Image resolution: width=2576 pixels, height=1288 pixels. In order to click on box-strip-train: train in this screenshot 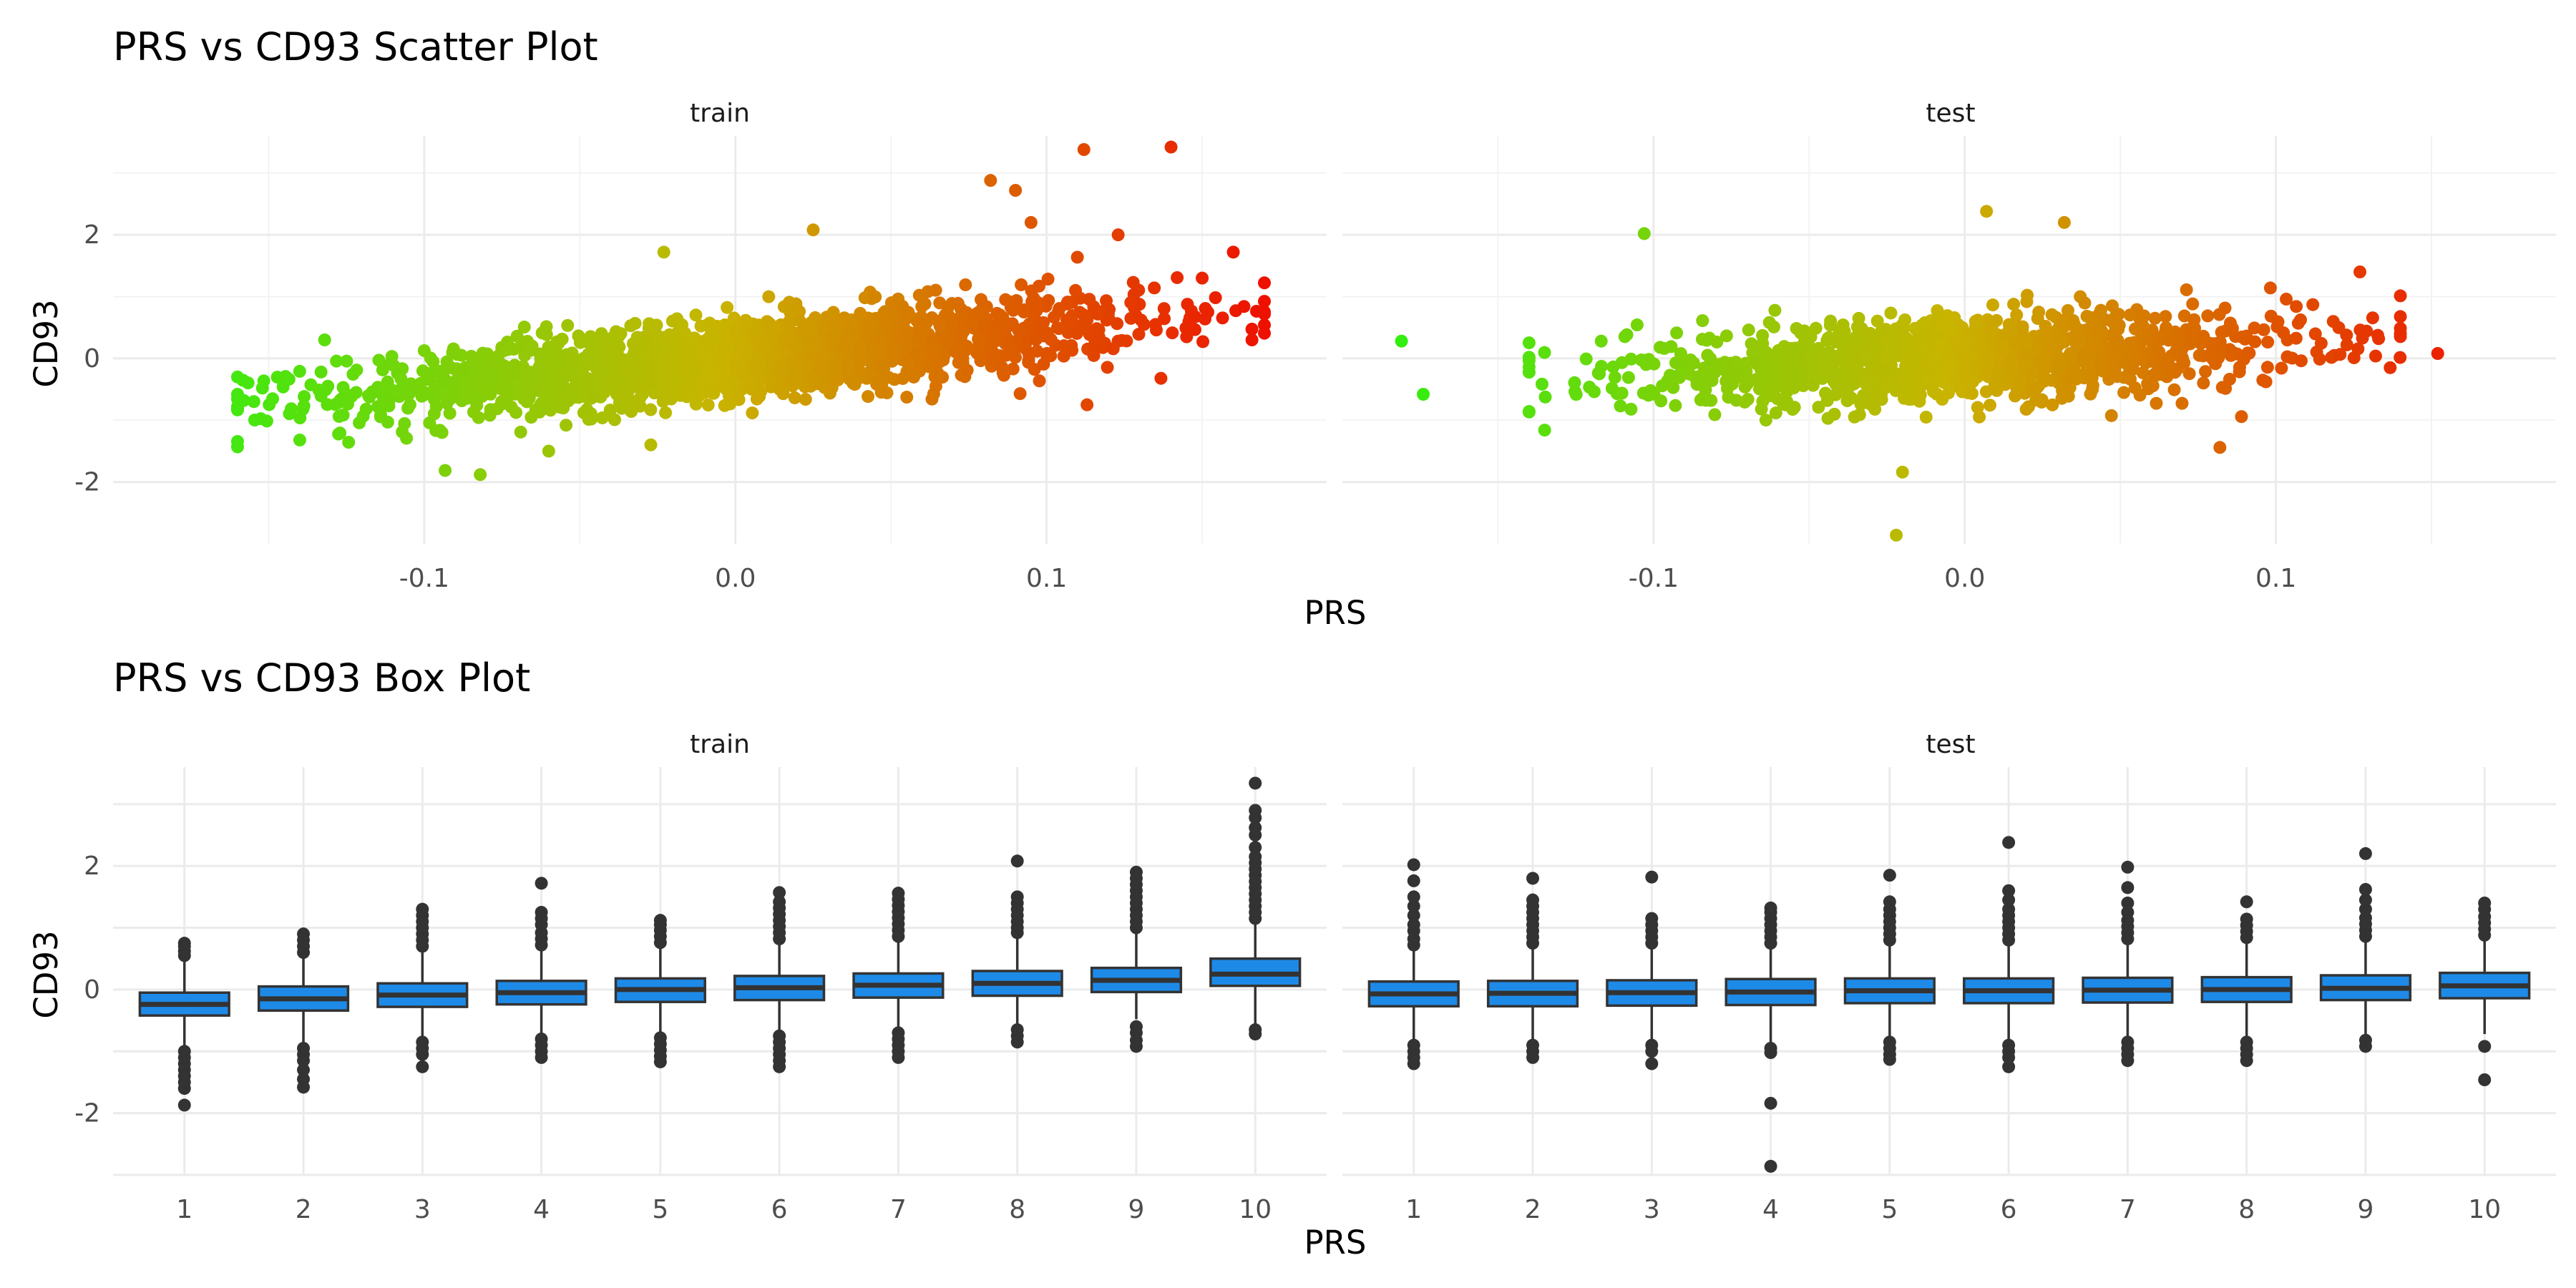, I will do `click(720, 744)`.